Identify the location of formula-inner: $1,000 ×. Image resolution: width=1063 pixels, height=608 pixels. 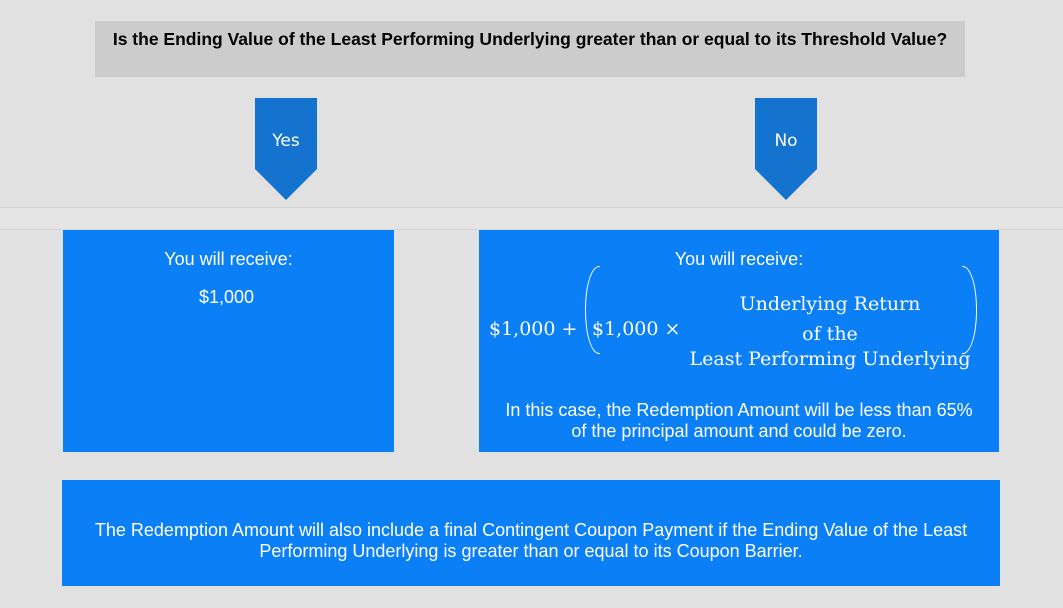
(636, 329).